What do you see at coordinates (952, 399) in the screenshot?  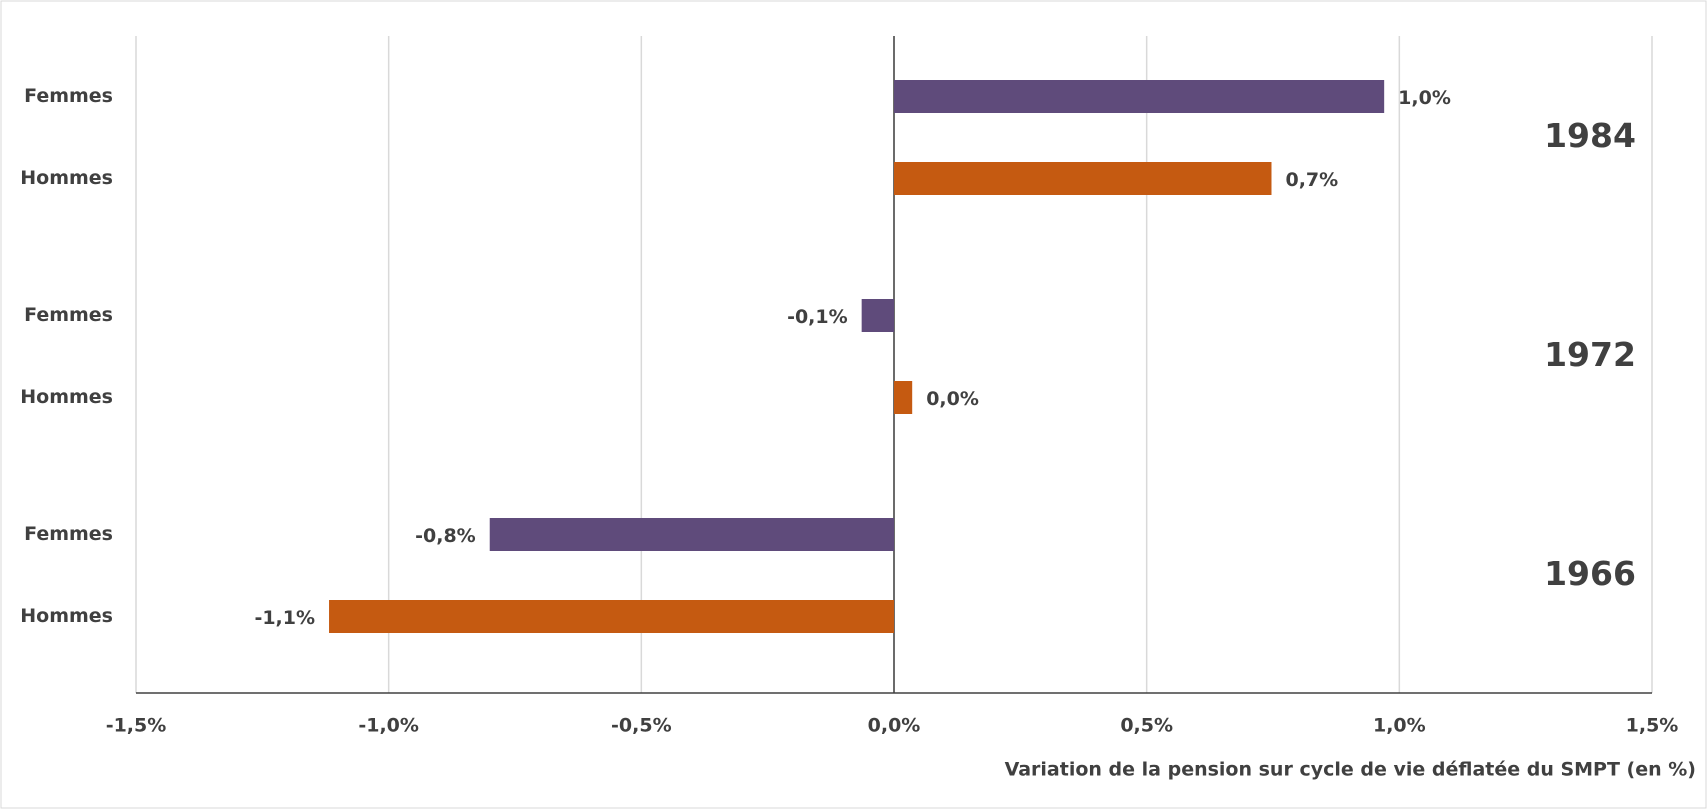 I see `value-label: 0,0%` at bounding box center [952, 399].